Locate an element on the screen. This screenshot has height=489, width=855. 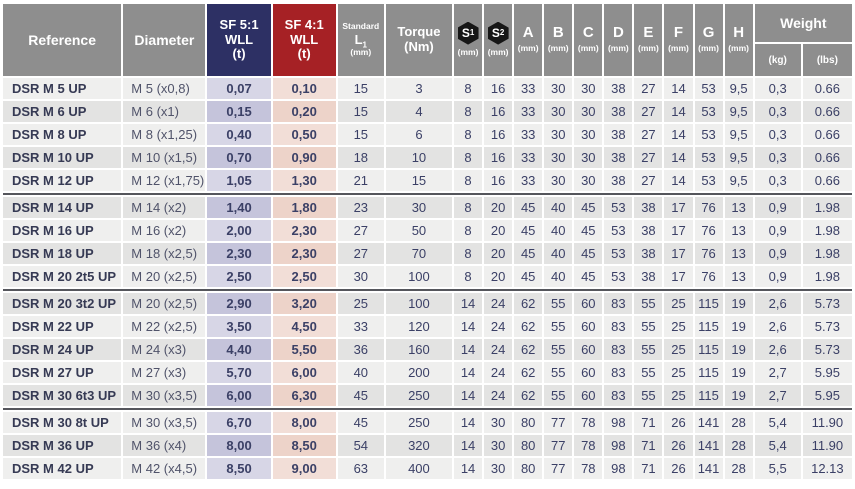
cell-weight-lbs: 5.73 is located at coordinates (827, 303).